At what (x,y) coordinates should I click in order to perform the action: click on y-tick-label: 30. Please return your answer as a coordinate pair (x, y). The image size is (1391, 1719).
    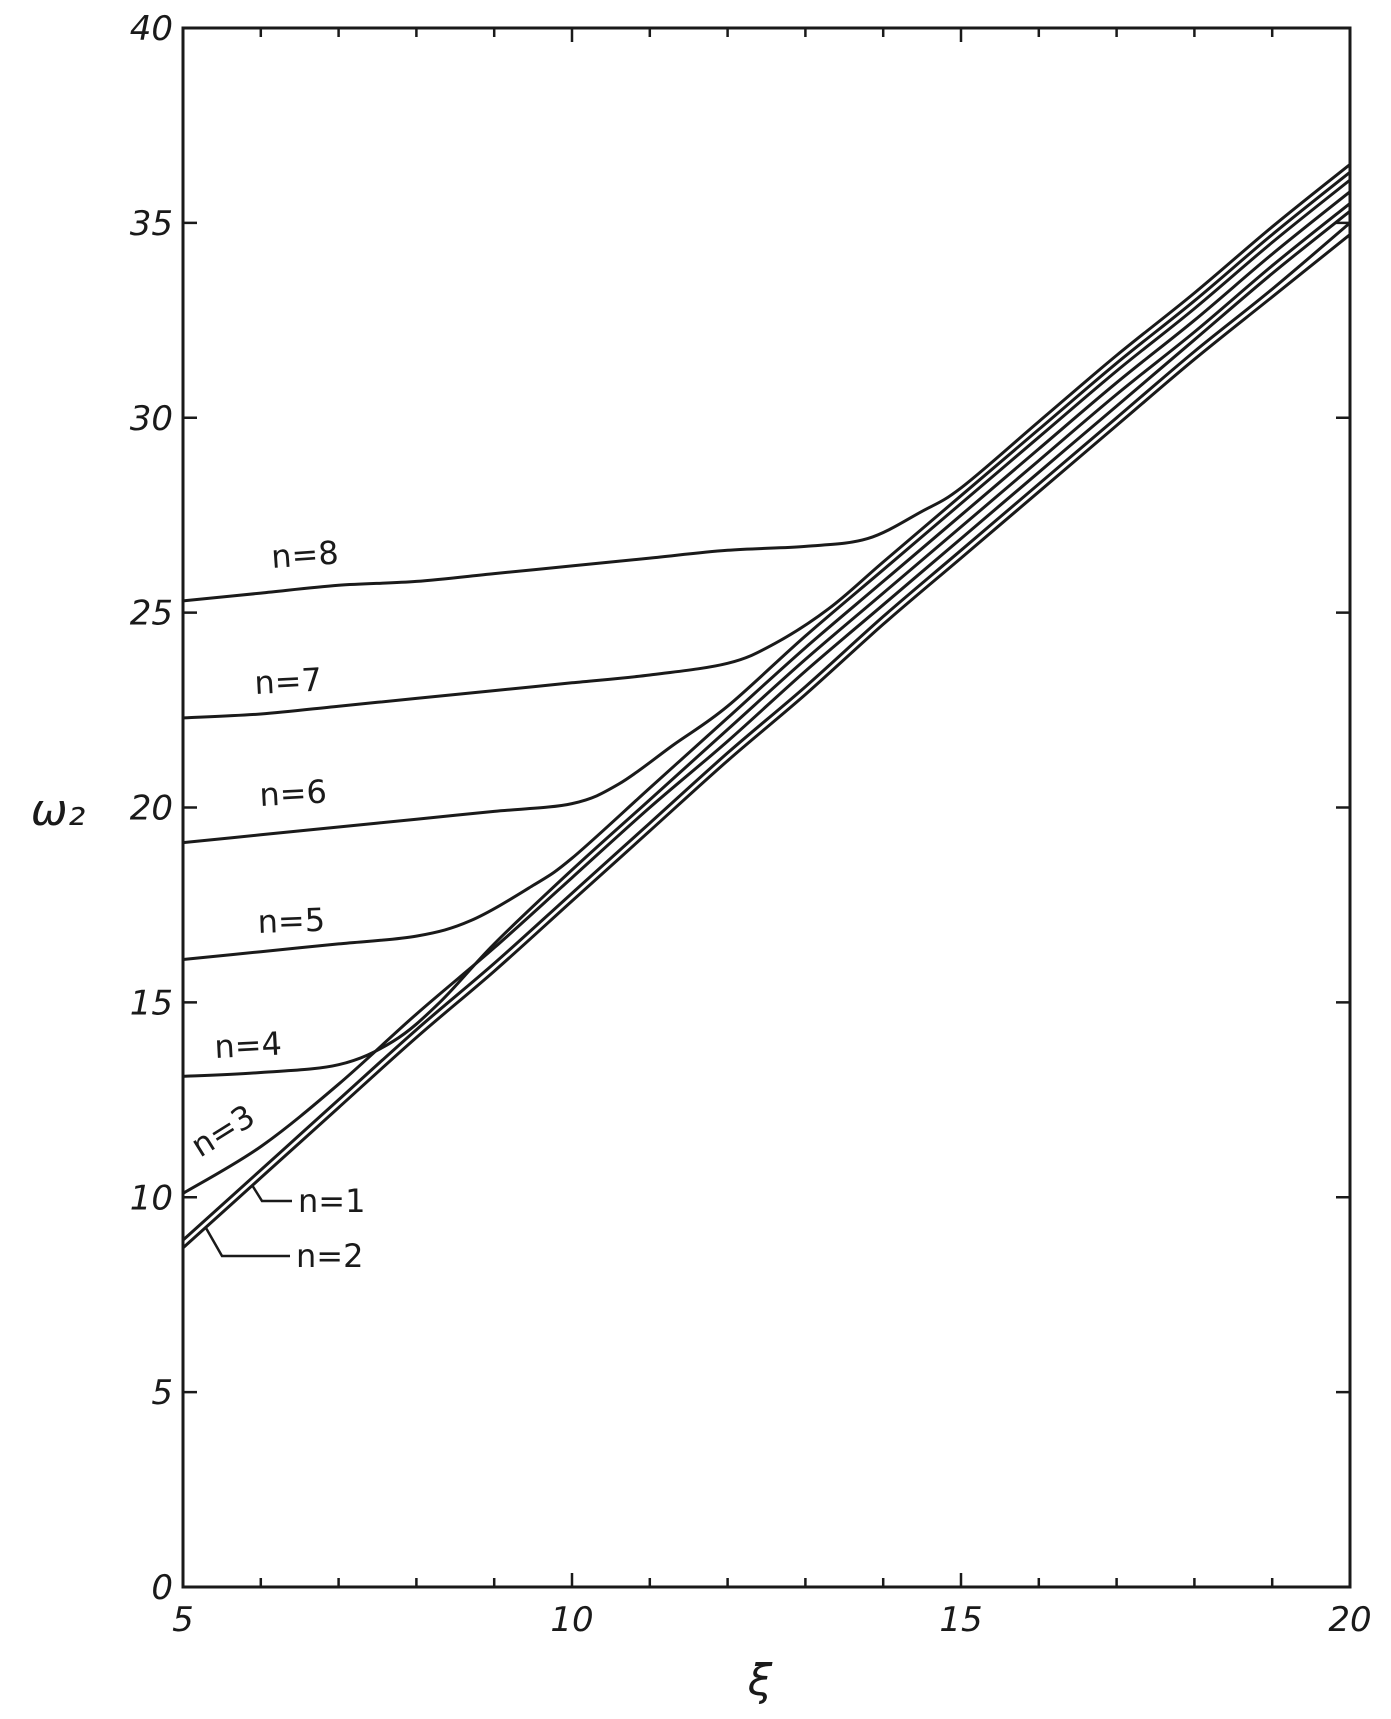
    Looking at the image, I should click on (151, 419).